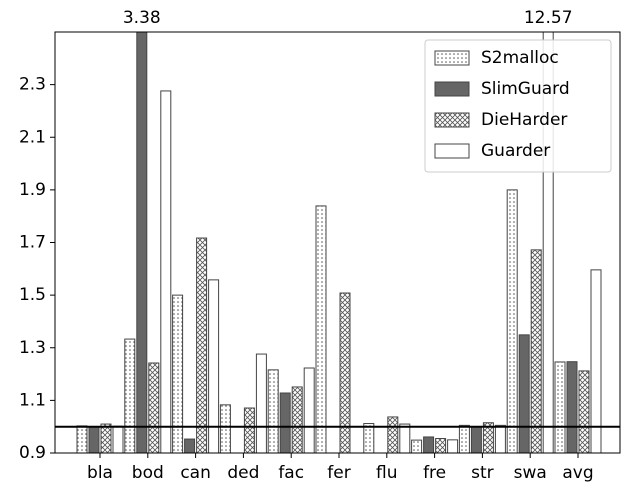 Image resolution: width=632 pixels, height=500 pixels. I want to click on x-tick-label: ded, so click(243, 473).